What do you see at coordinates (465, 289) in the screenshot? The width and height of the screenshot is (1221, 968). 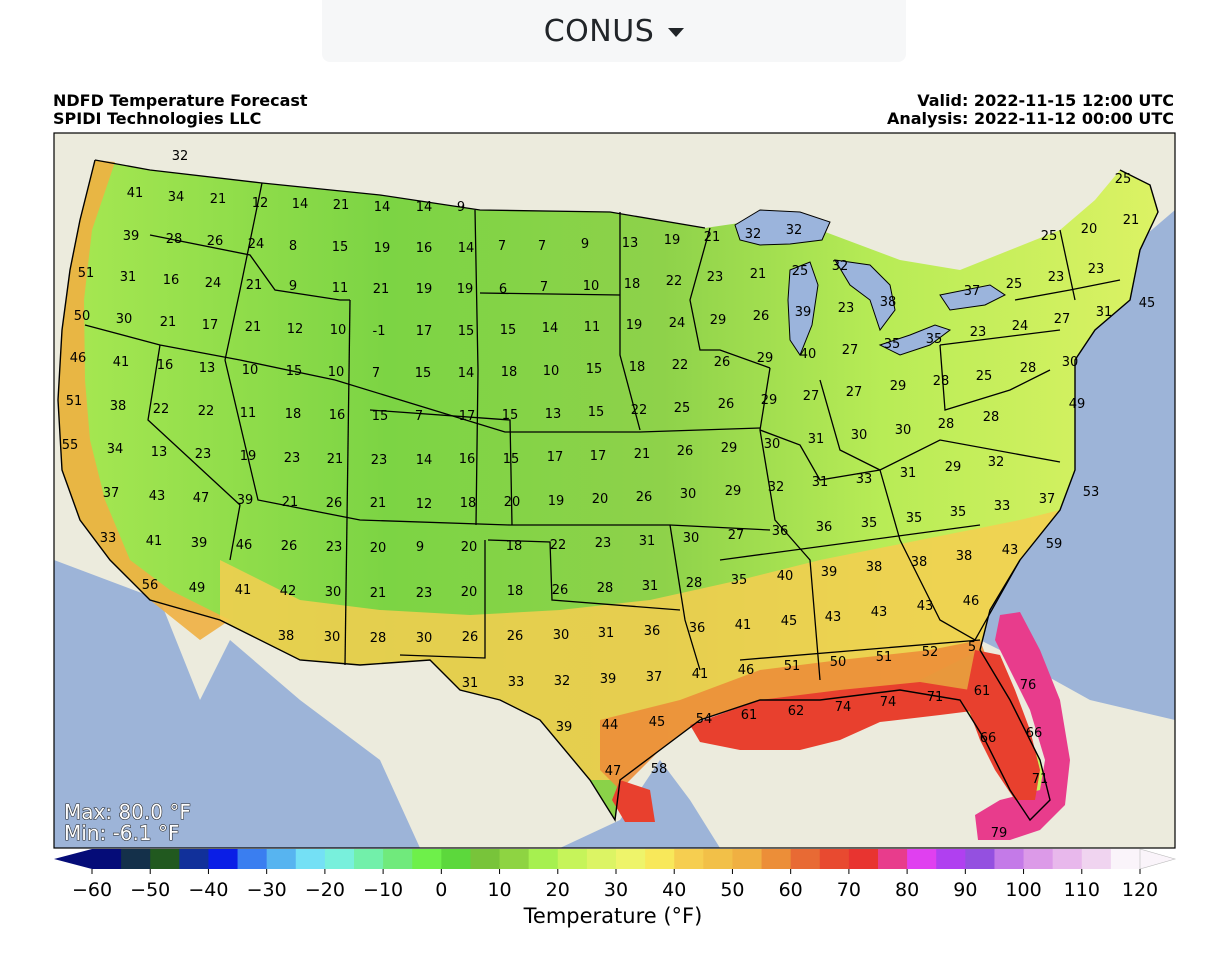 I see `temperature-label: 19` at bounding box center [465, 289].